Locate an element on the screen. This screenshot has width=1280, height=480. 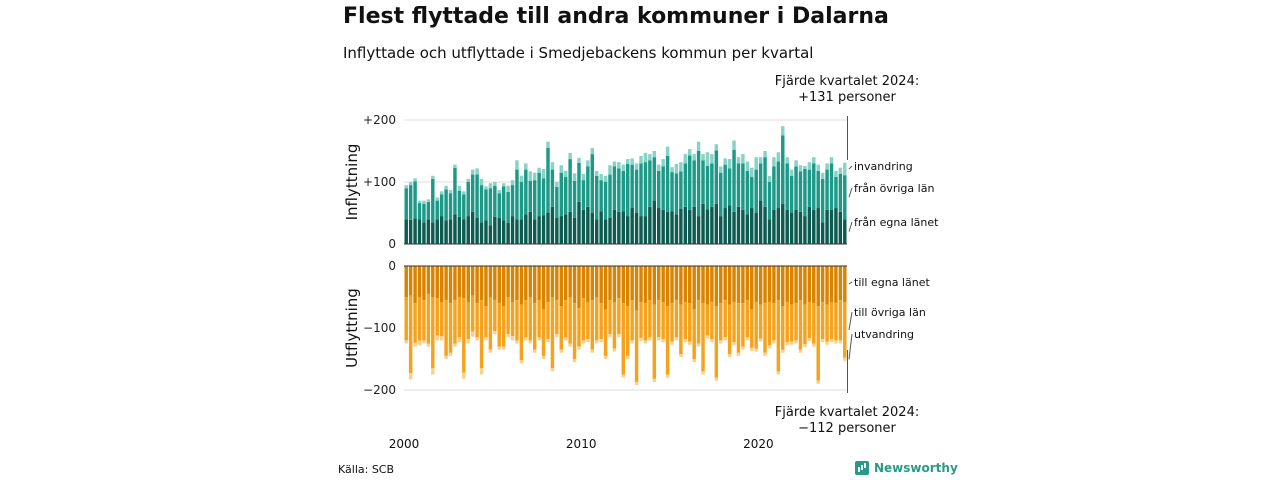
annotation-top-line2: +131 personer is located at coordinates (847, 97).